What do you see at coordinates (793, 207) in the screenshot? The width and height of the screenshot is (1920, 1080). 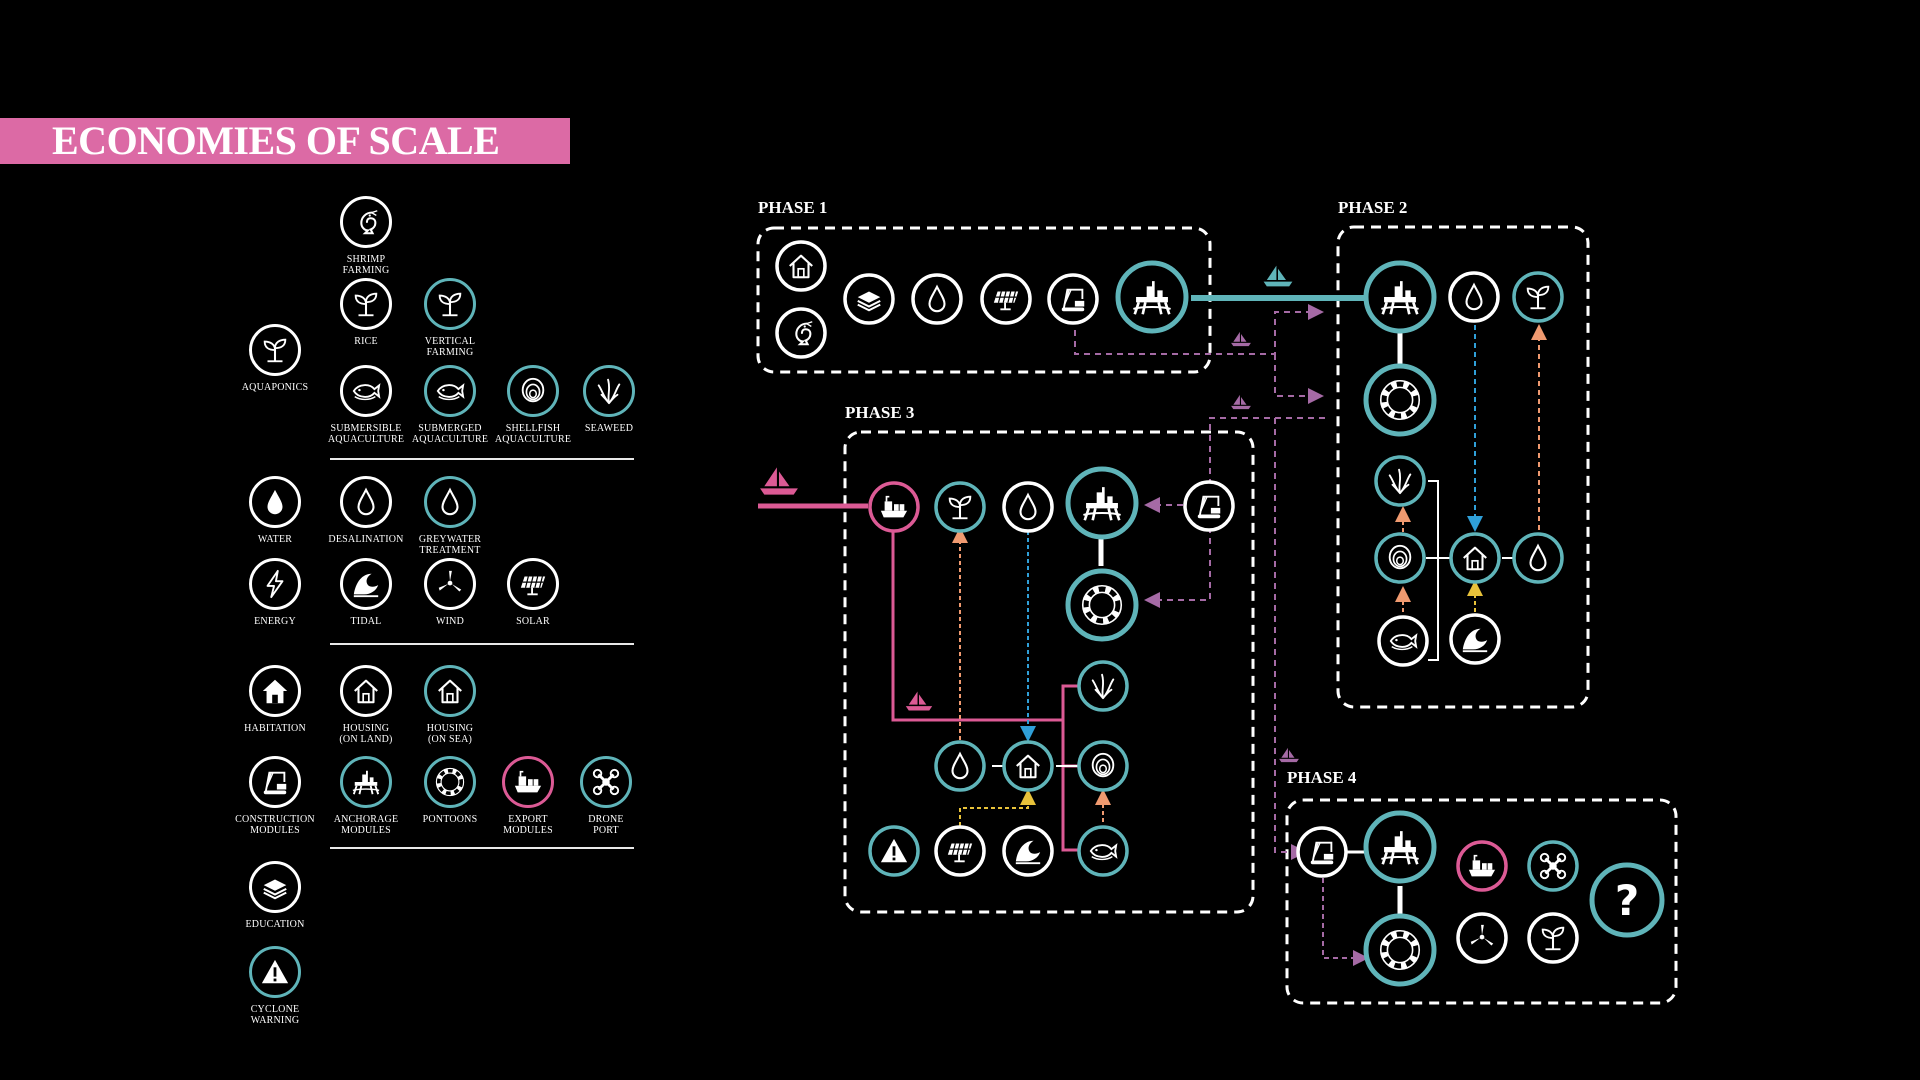 I see `phase-1-label: PHASE 1` at bounding box center [793, 207].